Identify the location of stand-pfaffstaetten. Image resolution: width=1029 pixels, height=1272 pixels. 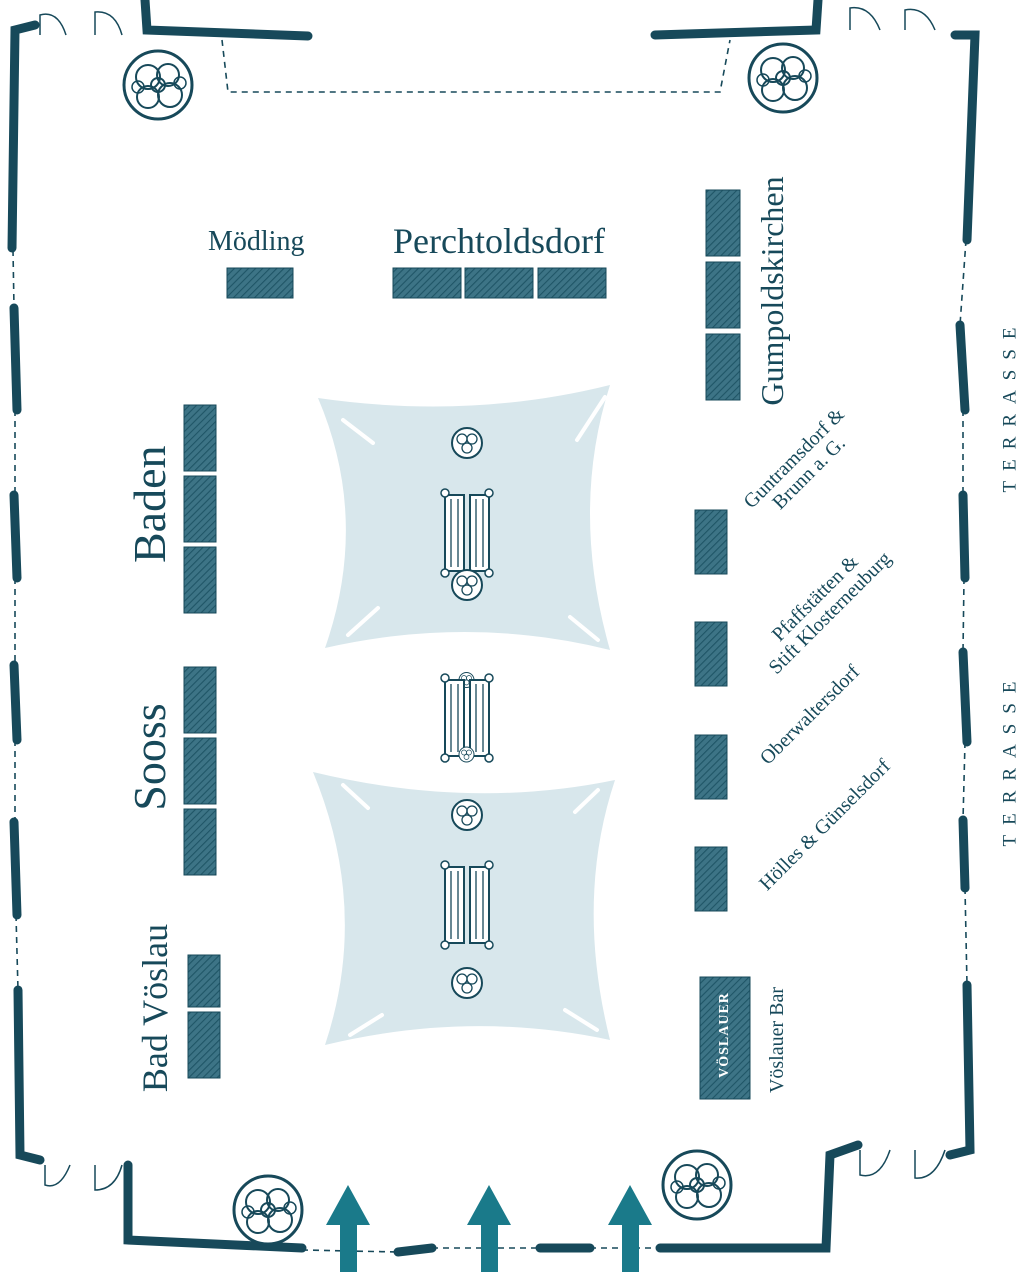
(711, 654).